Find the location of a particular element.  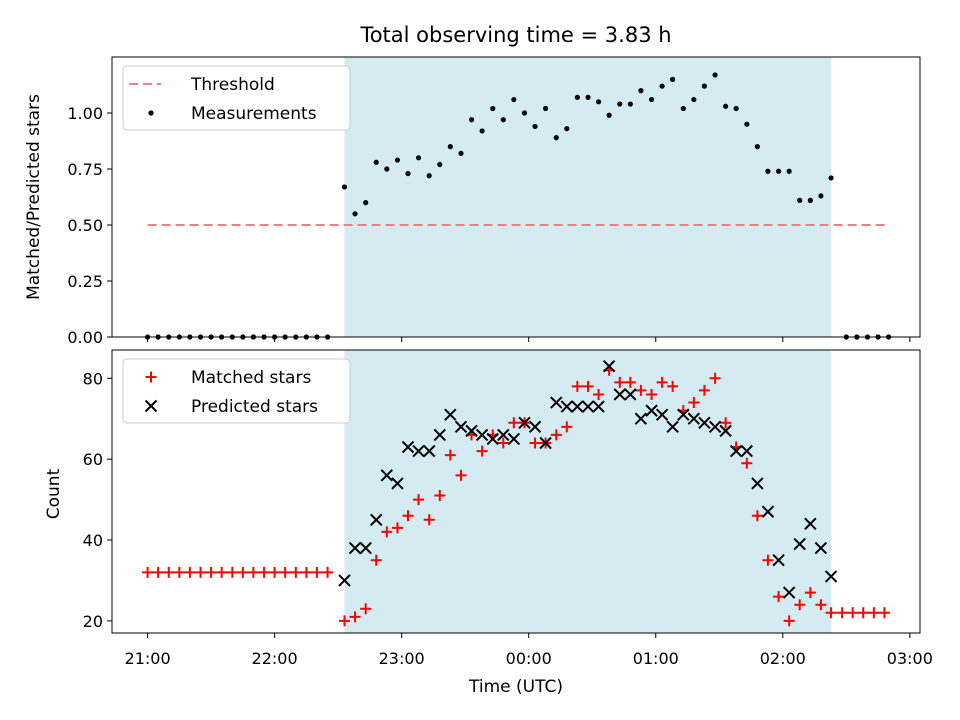

x-tick-label: 21:00 is located at coordinates (148, 658).